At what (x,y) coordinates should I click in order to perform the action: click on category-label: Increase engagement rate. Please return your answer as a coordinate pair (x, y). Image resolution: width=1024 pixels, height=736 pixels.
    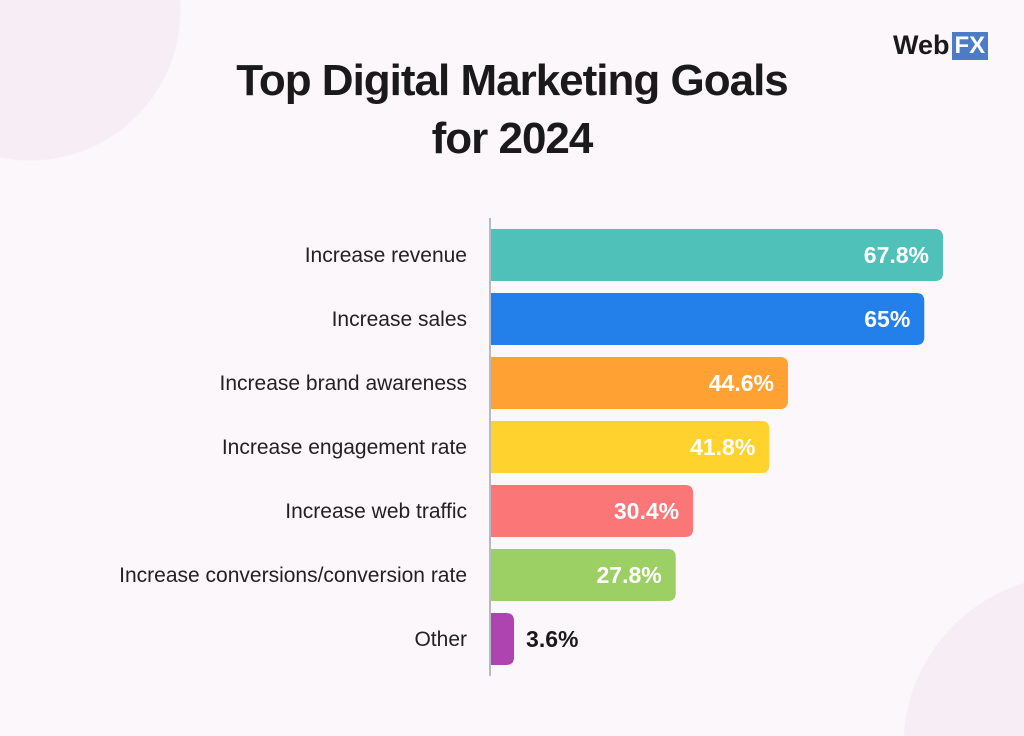
    Looking at the image, I should click on (344, 447).